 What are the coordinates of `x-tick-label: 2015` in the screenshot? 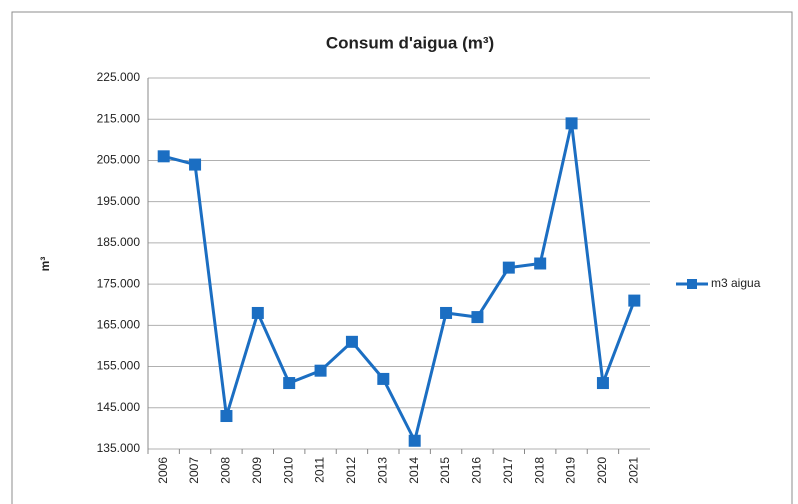 It's located at (445, 470).